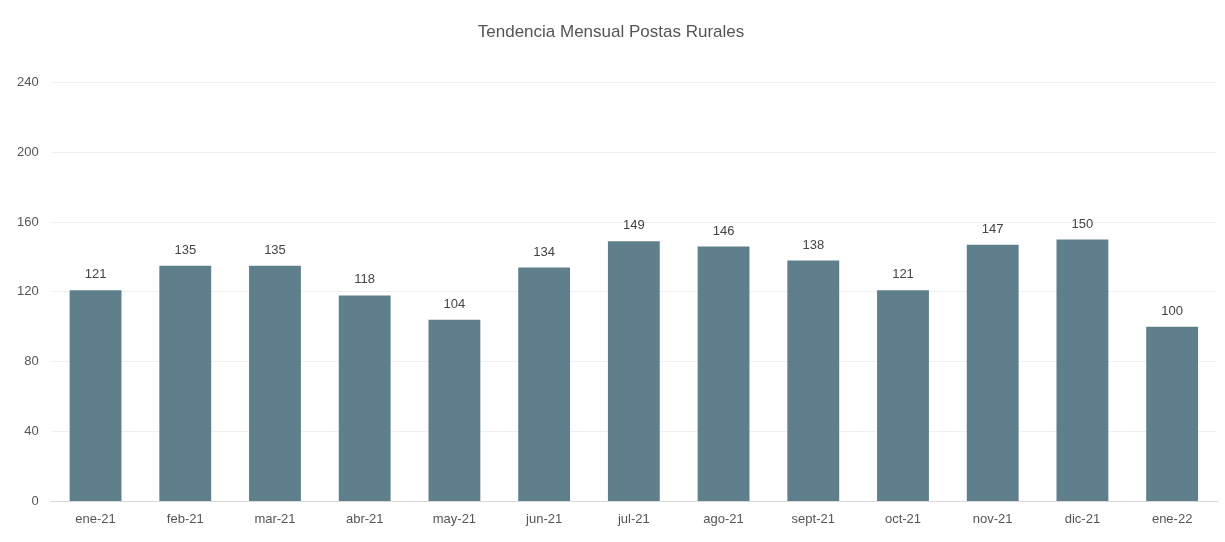 Image resolution: width=1225 pixels, height=542 pixels. I want to click on data-label: 147, so click(992, 228).